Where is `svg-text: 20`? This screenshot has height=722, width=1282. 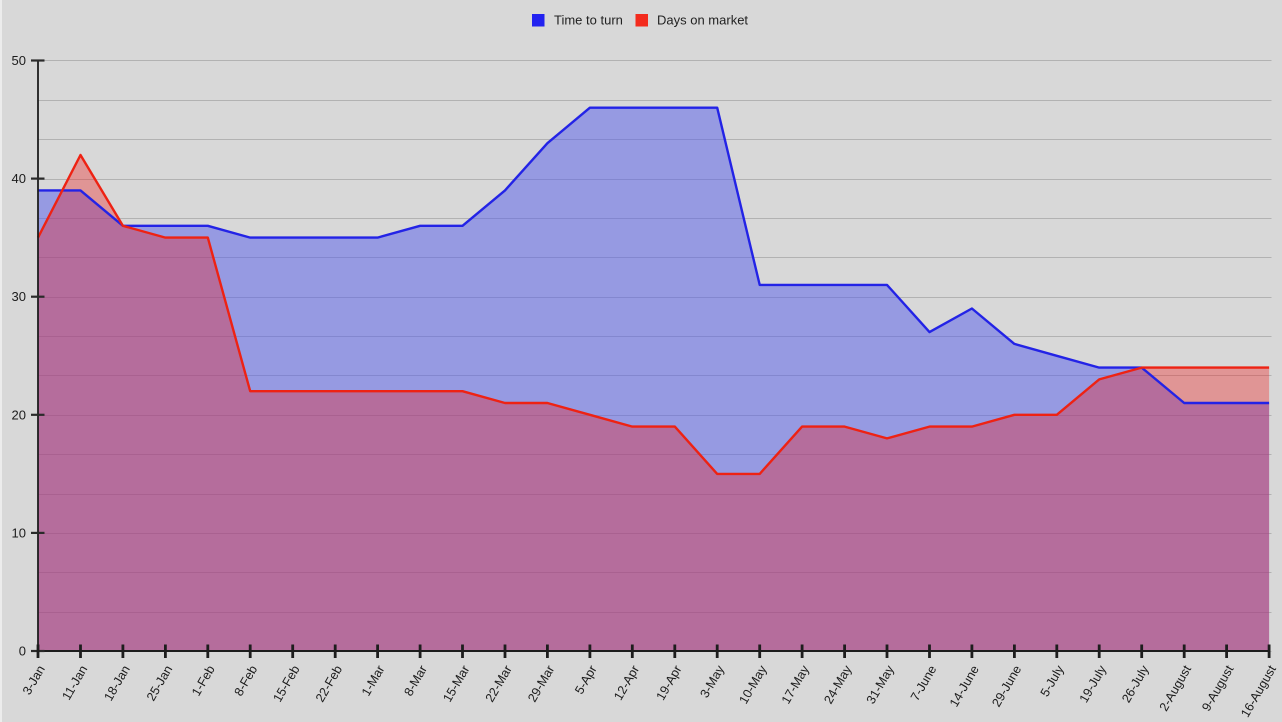 svg-text: 20 is located at coordinates (19, 414).